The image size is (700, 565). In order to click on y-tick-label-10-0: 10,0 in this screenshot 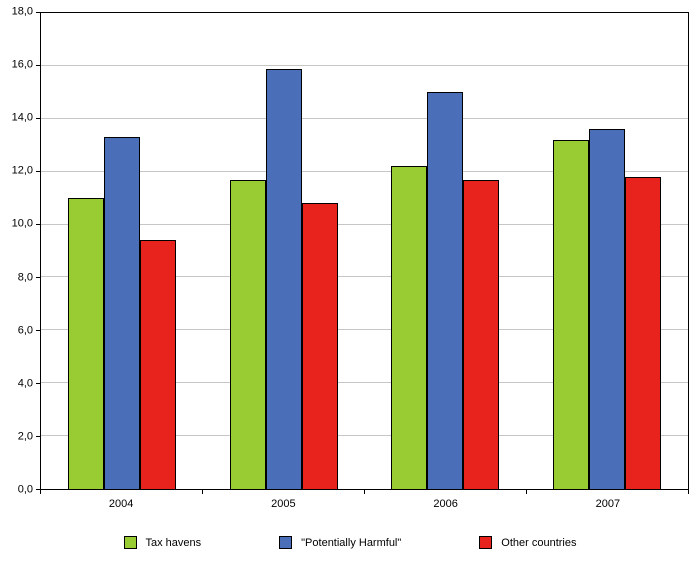, I will do `click(22, 223)`.